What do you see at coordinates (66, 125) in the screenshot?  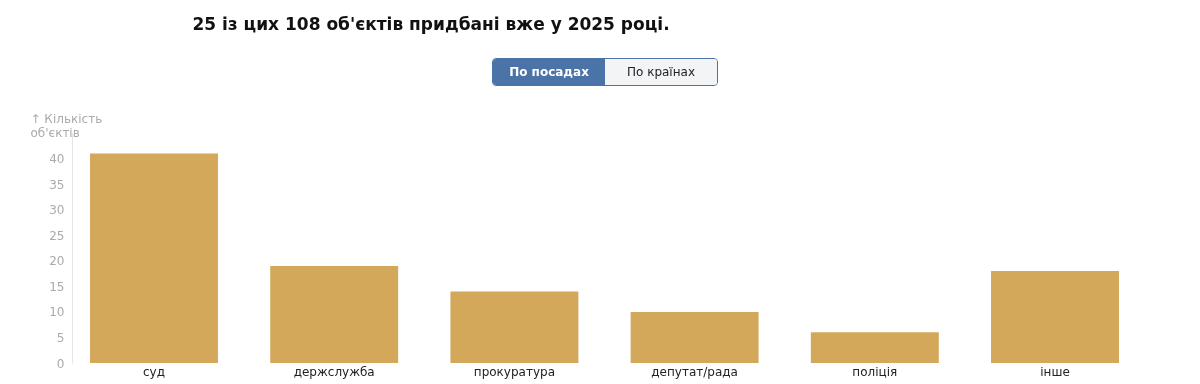 I see `y-axis-title: ↑ Кількість об'єктів` at bounding box center [66, 125].